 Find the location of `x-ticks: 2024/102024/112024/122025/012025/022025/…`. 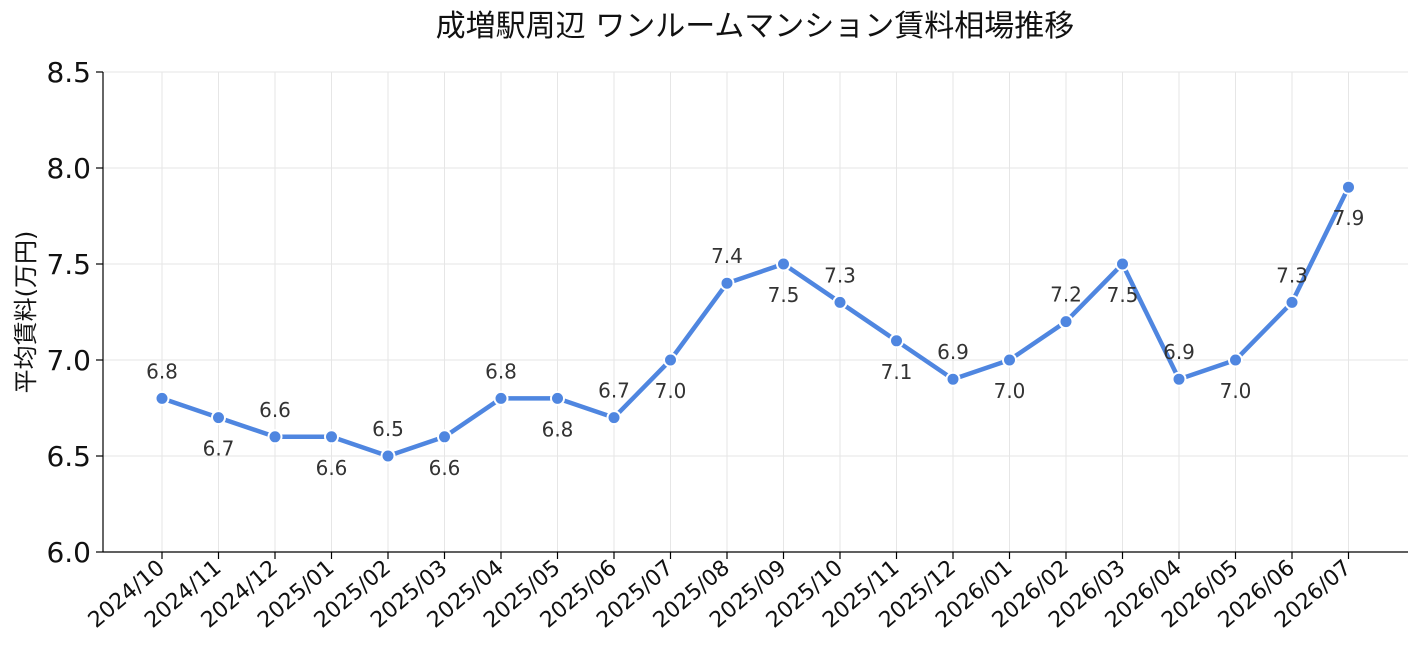

x-ticks: 2024/102024/112024/122025/012025/022025/… is located at coordinates (720, 592).